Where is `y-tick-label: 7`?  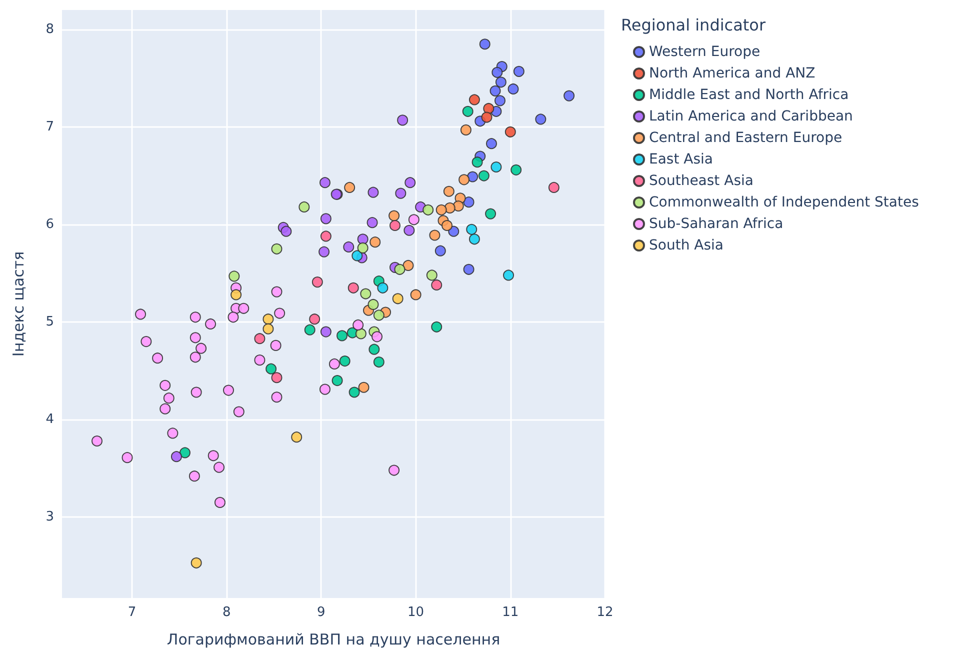 y-tick-label: 7 is located at coordinates (50, 127).